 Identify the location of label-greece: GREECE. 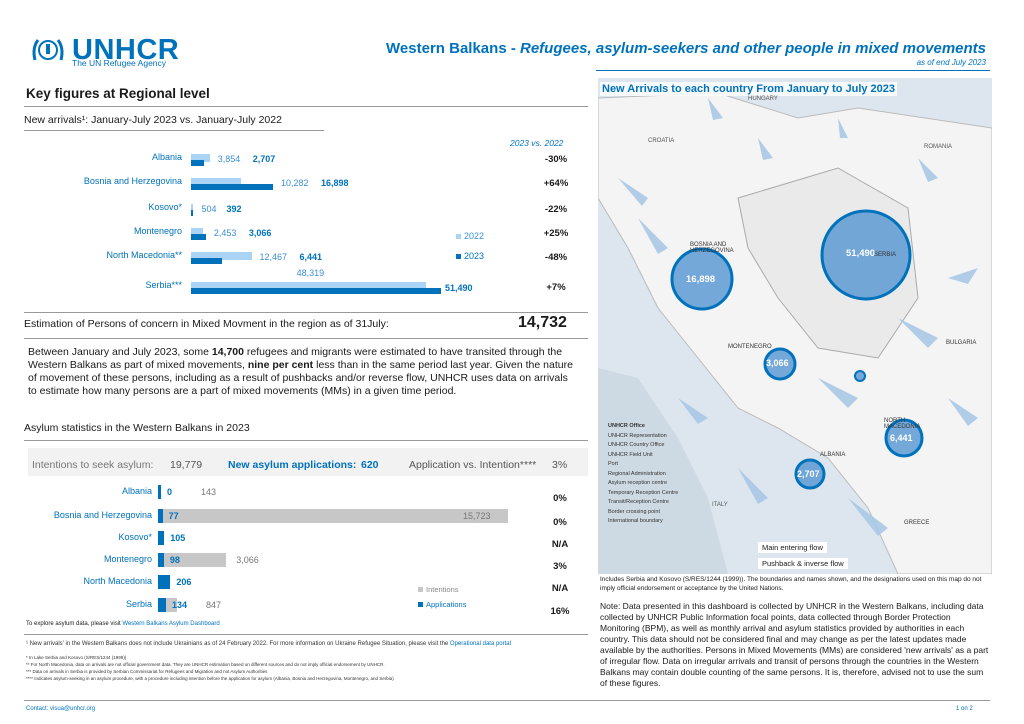
(917, 523).